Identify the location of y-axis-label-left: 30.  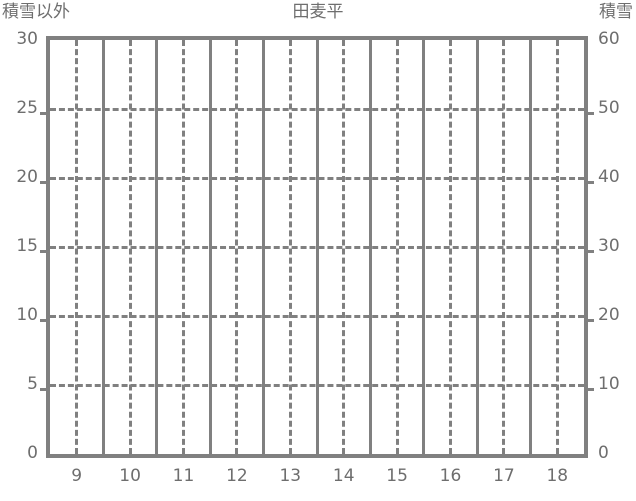
(27, 39).